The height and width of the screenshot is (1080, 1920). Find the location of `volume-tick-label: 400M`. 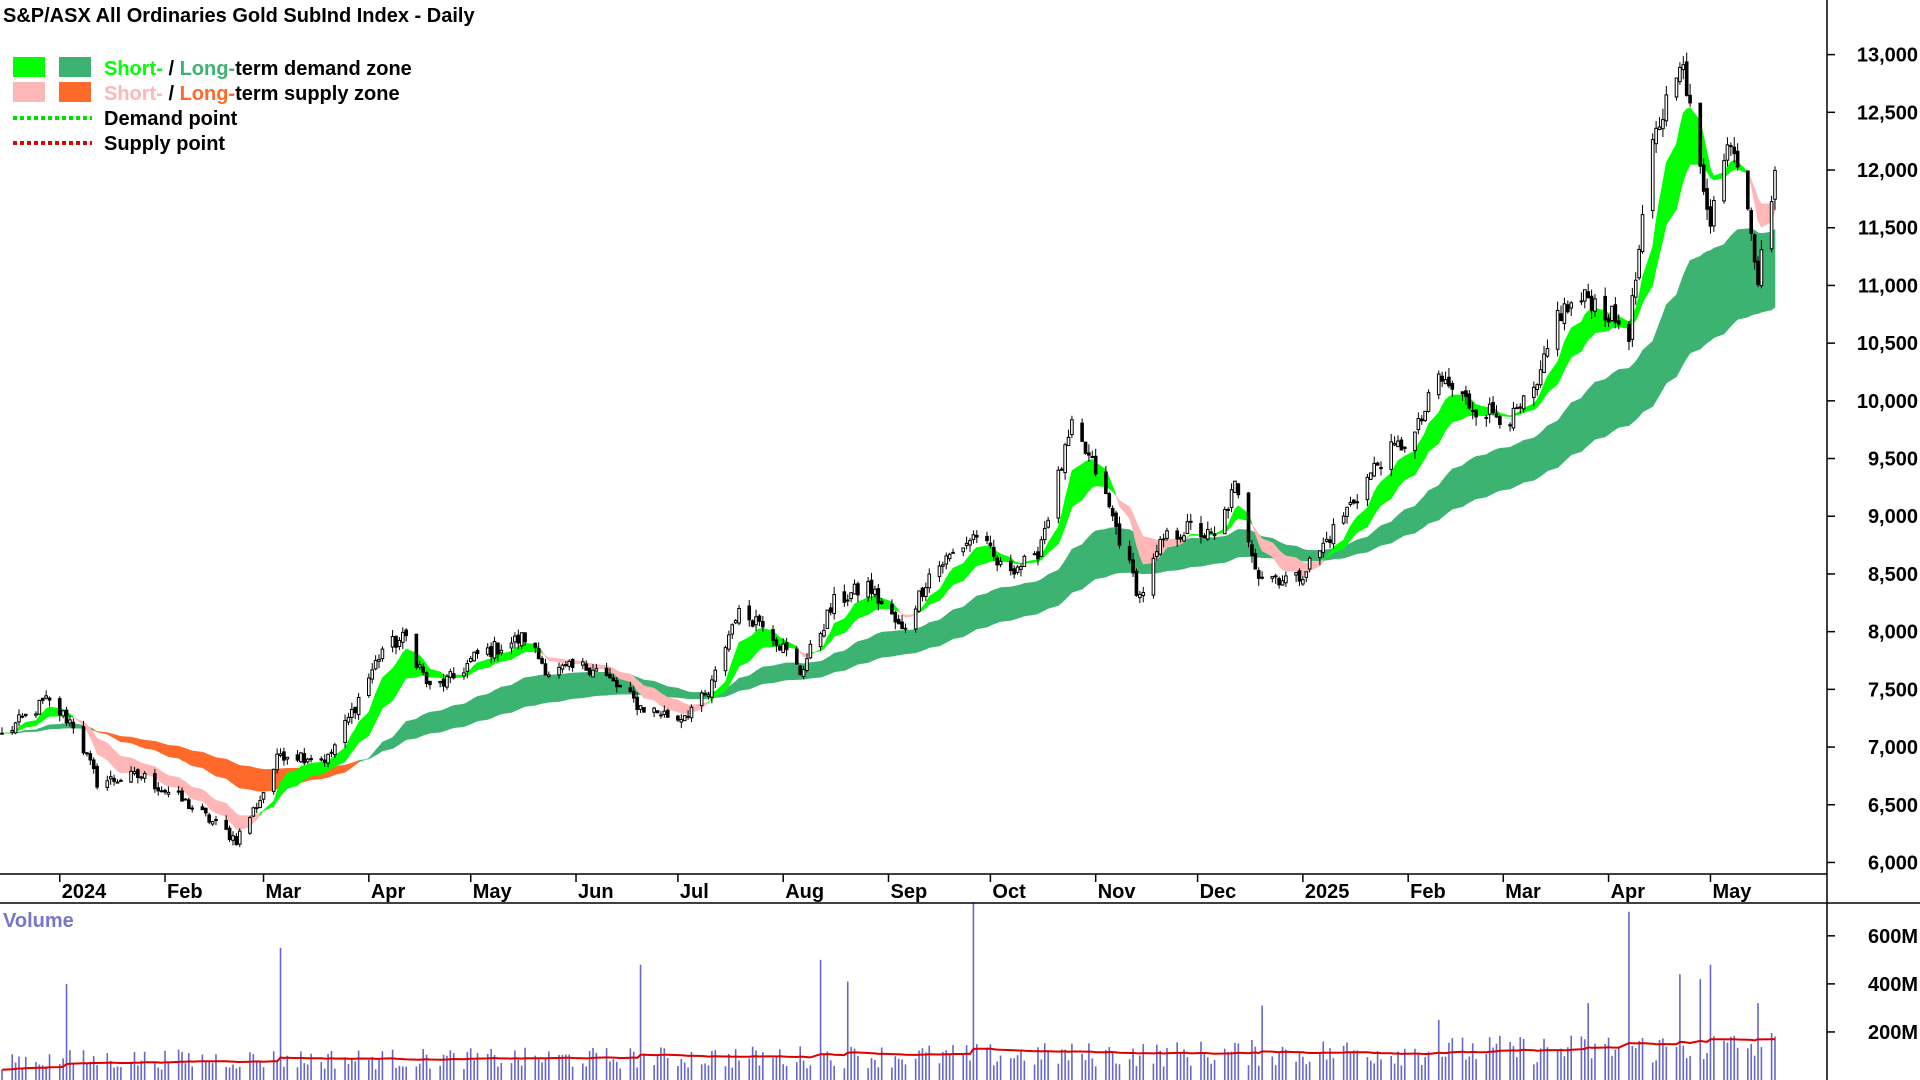

volume-tick-label: 400M is located at coordinates (1893, 985).